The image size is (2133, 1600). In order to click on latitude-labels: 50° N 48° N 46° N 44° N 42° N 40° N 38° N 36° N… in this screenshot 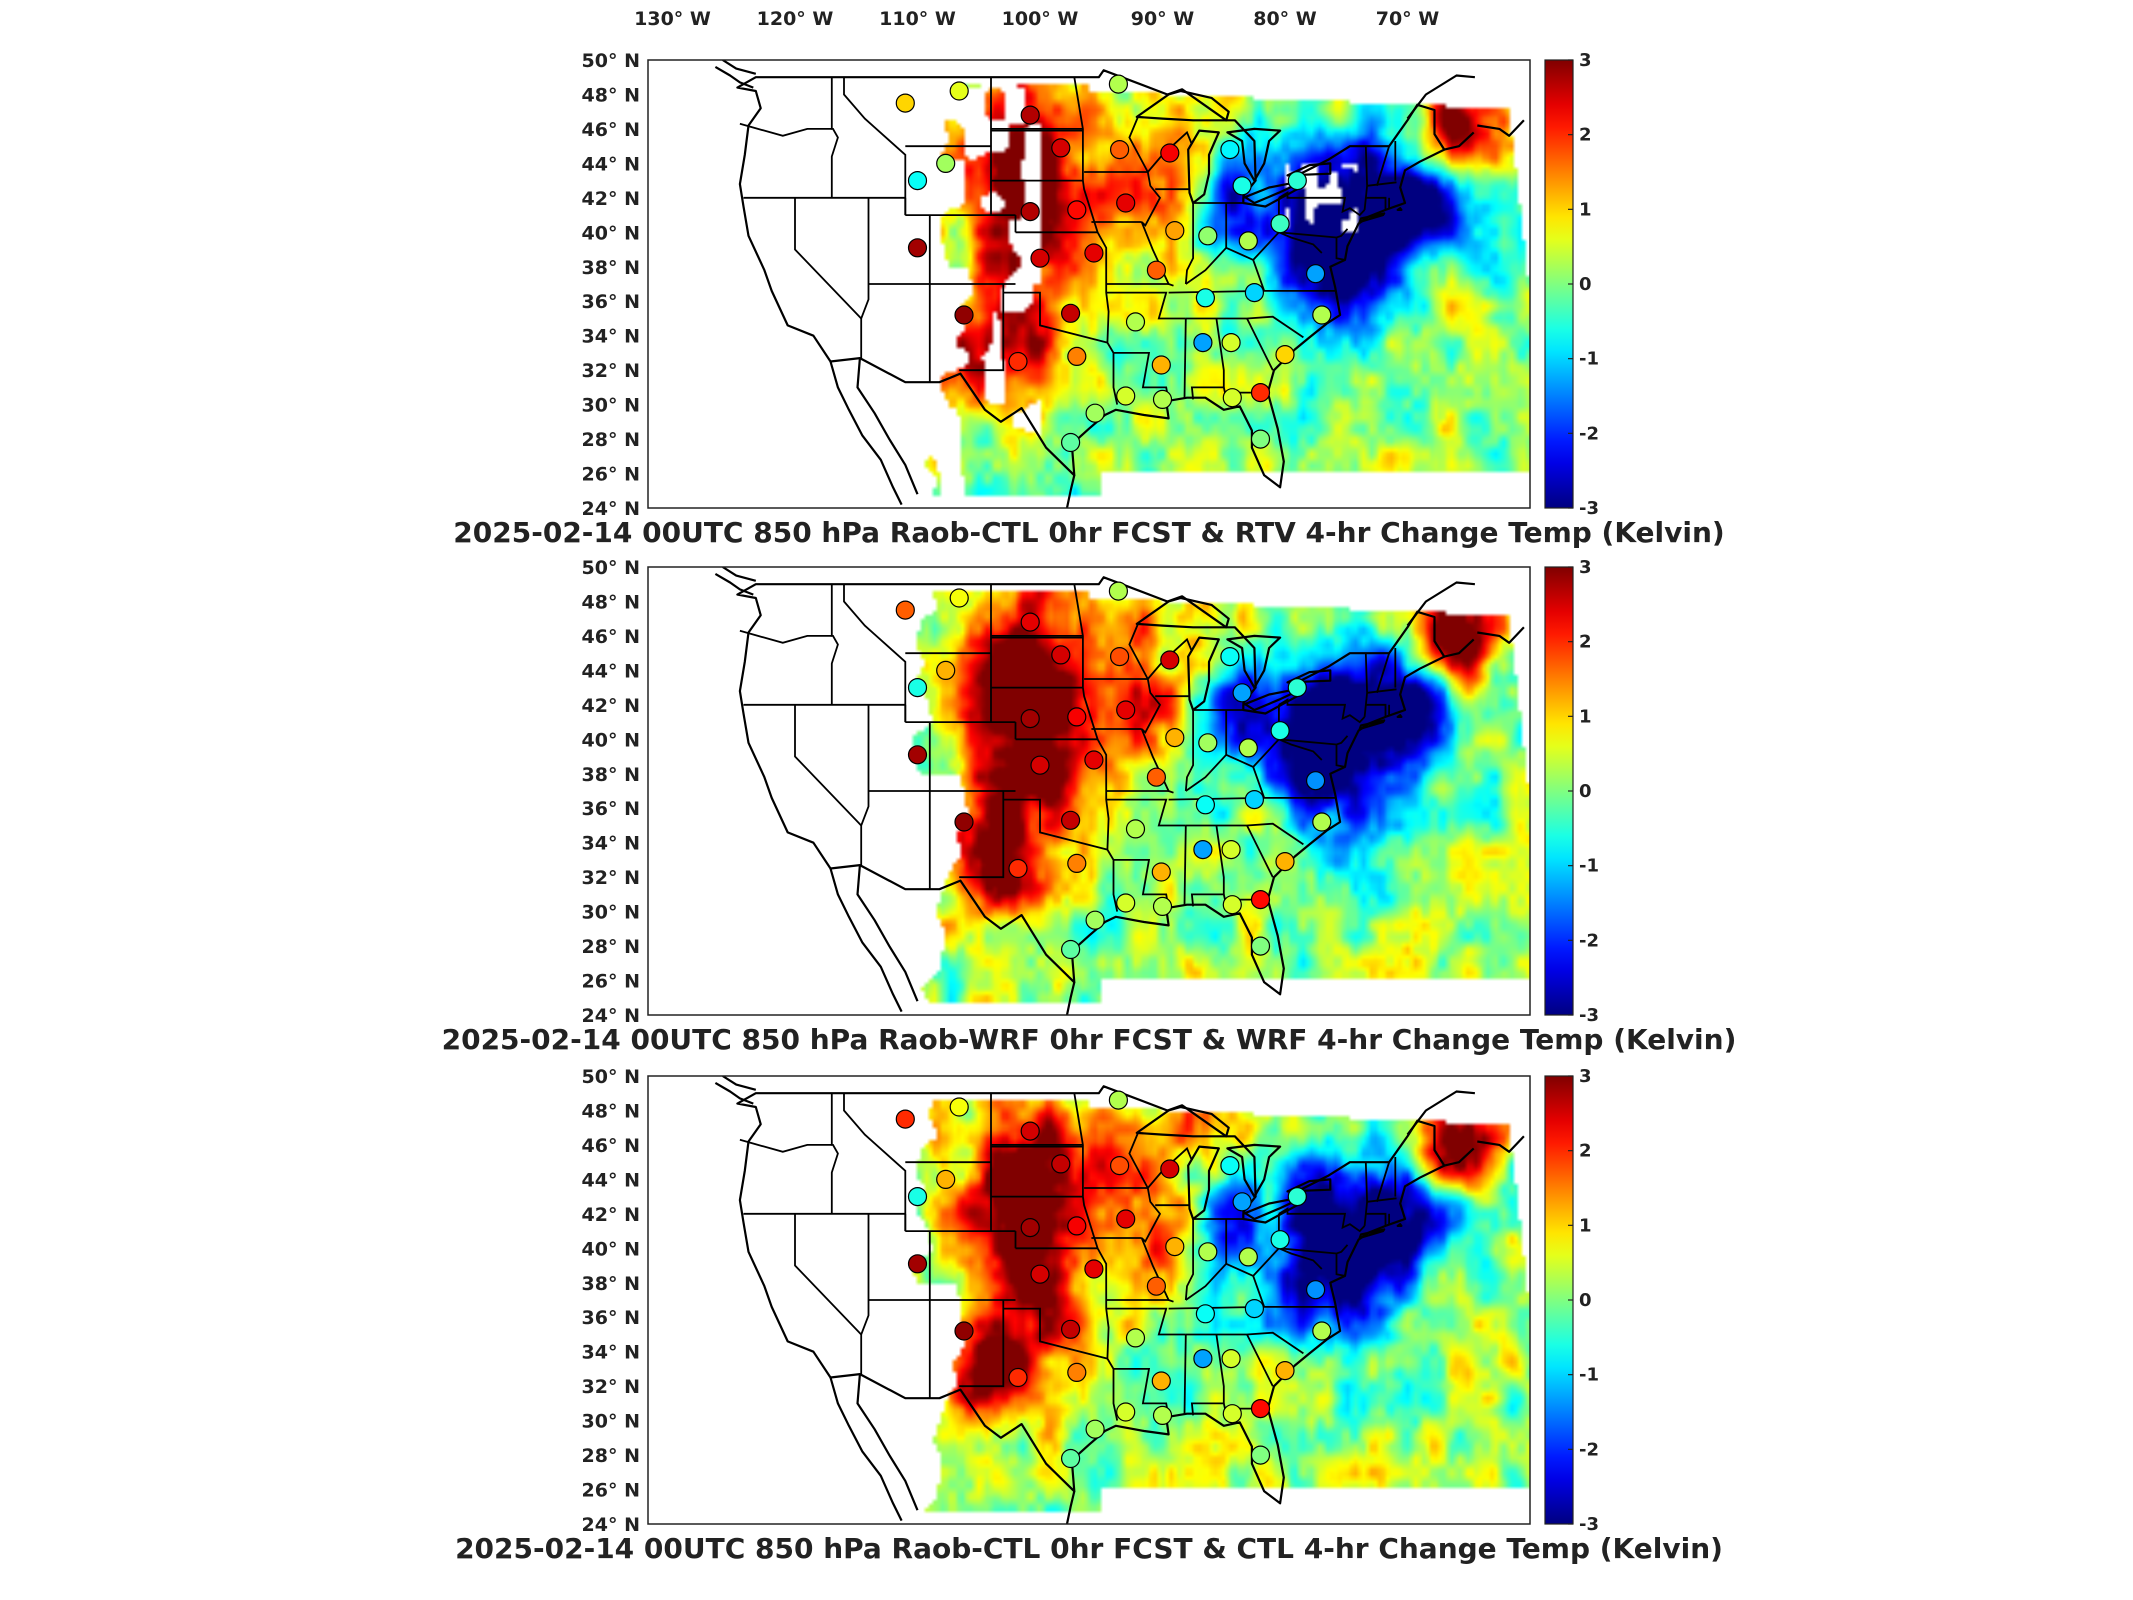, I will do `click(611, 1301)`.